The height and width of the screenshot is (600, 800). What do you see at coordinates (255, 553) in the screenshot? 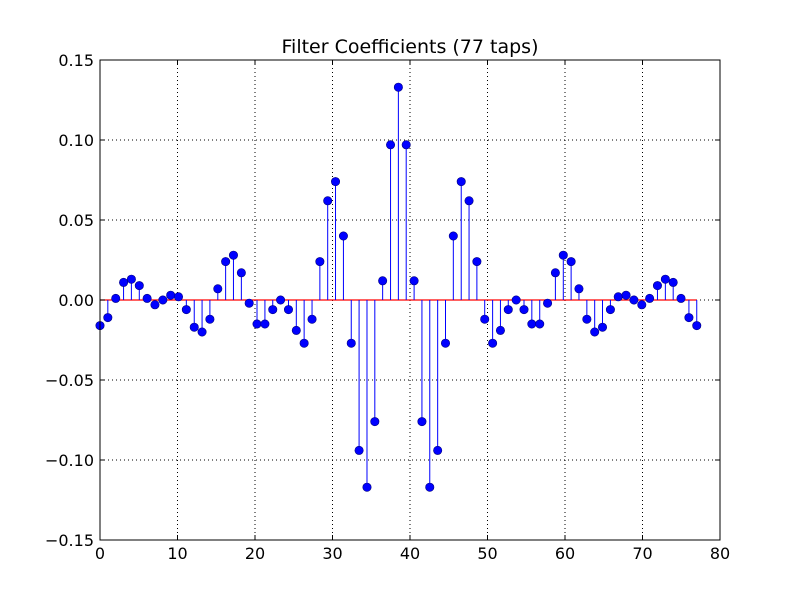
I see `x-tick-label: 20` at bounding box center [255, 553].